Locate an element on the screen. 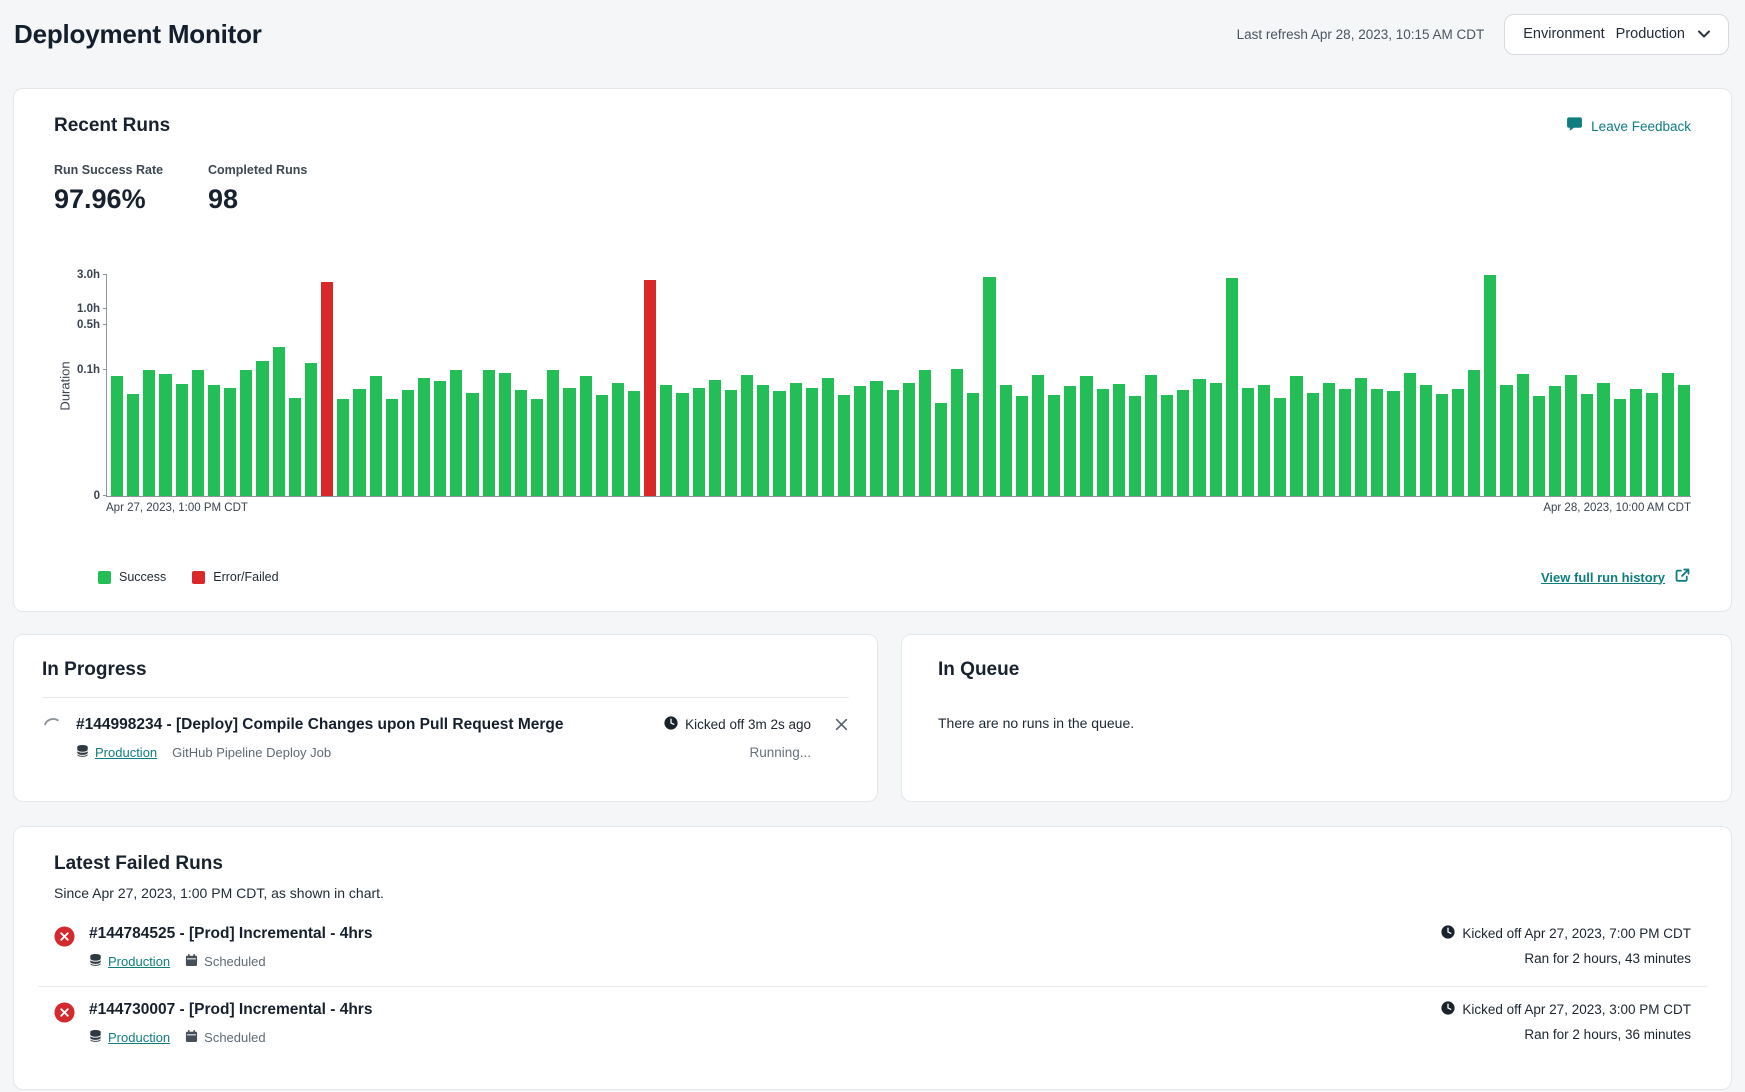 This screenshot has width=1745, height=1092. close-icon is located at coordinates (841, 726).